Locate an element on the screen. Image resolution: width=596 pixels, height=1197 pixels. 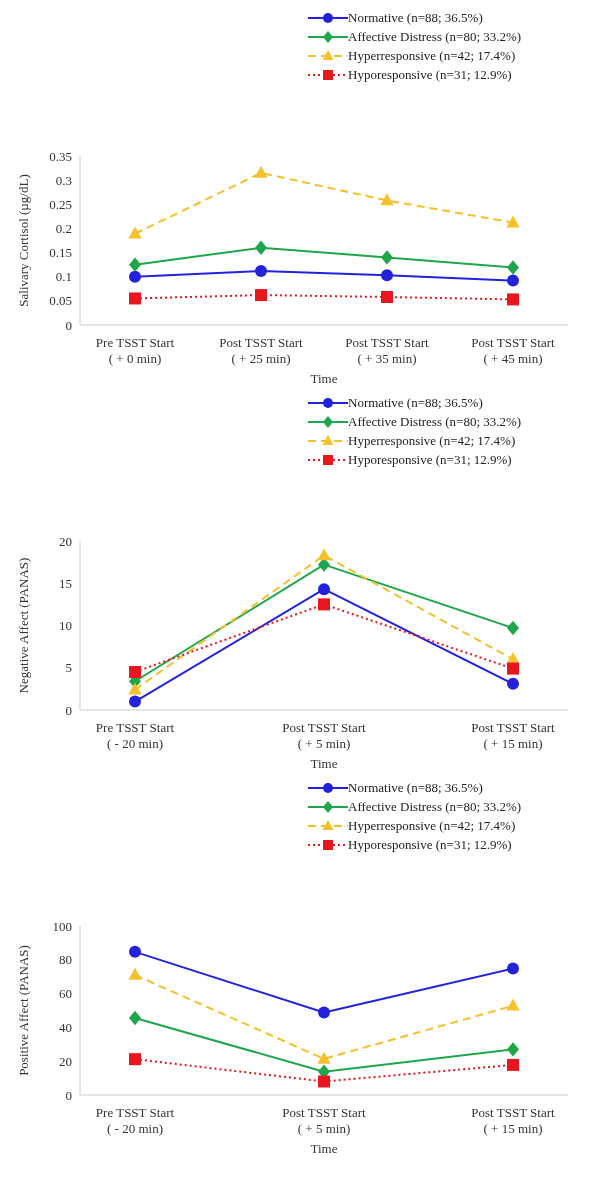
y-axis-title: Negative Affect (PANAS) is located at coordinates (23, 625).